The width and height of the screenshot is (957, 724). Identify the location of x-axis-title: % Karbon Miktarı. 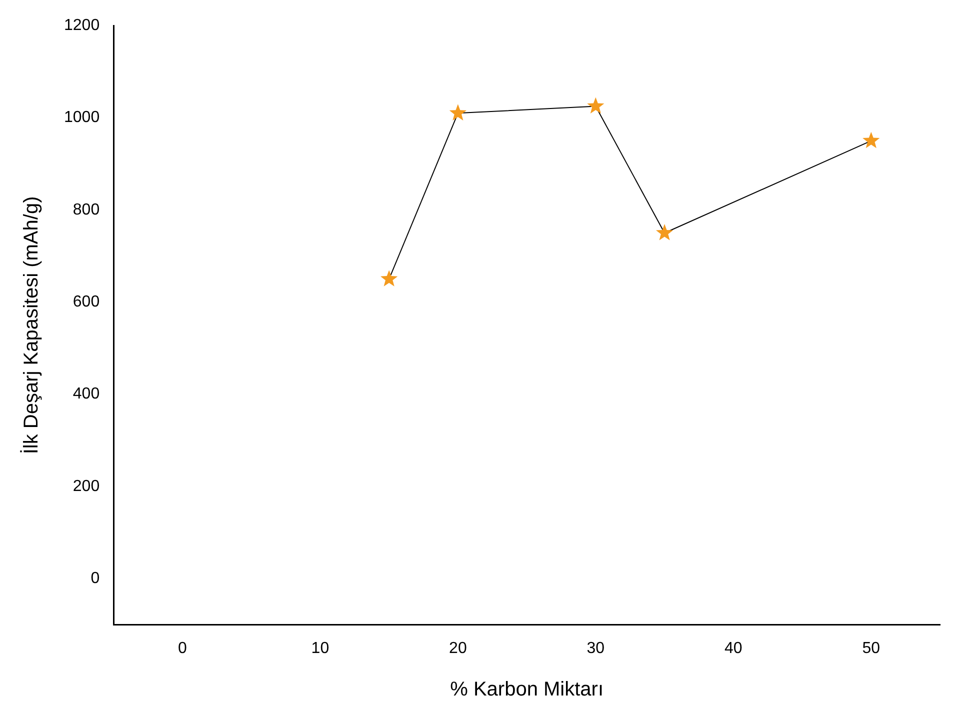
(527, 689).